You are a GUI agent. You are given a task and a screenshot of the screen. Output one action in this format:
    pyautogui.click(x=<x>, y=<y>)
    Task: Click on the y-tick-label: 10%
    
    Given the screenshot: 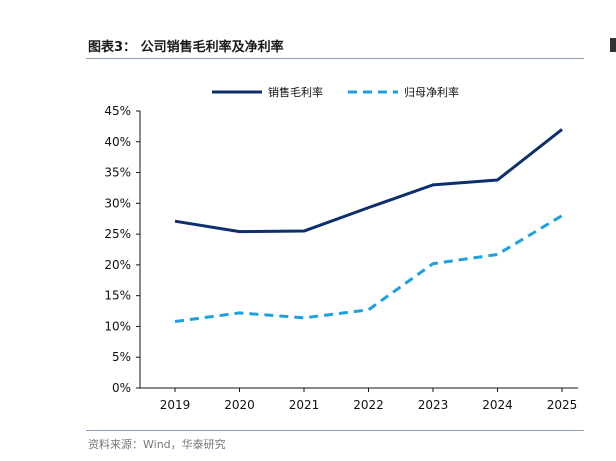 What is the action you would take?
    pyautogui.click(x=117, y=326)
    